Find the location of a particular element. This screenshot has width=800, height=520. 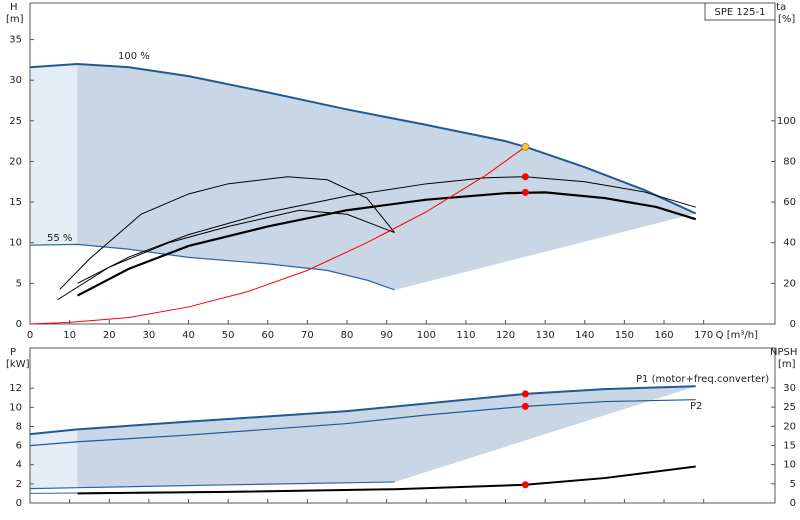

x-tick-label: 60 is located at coordinates (267, 335).